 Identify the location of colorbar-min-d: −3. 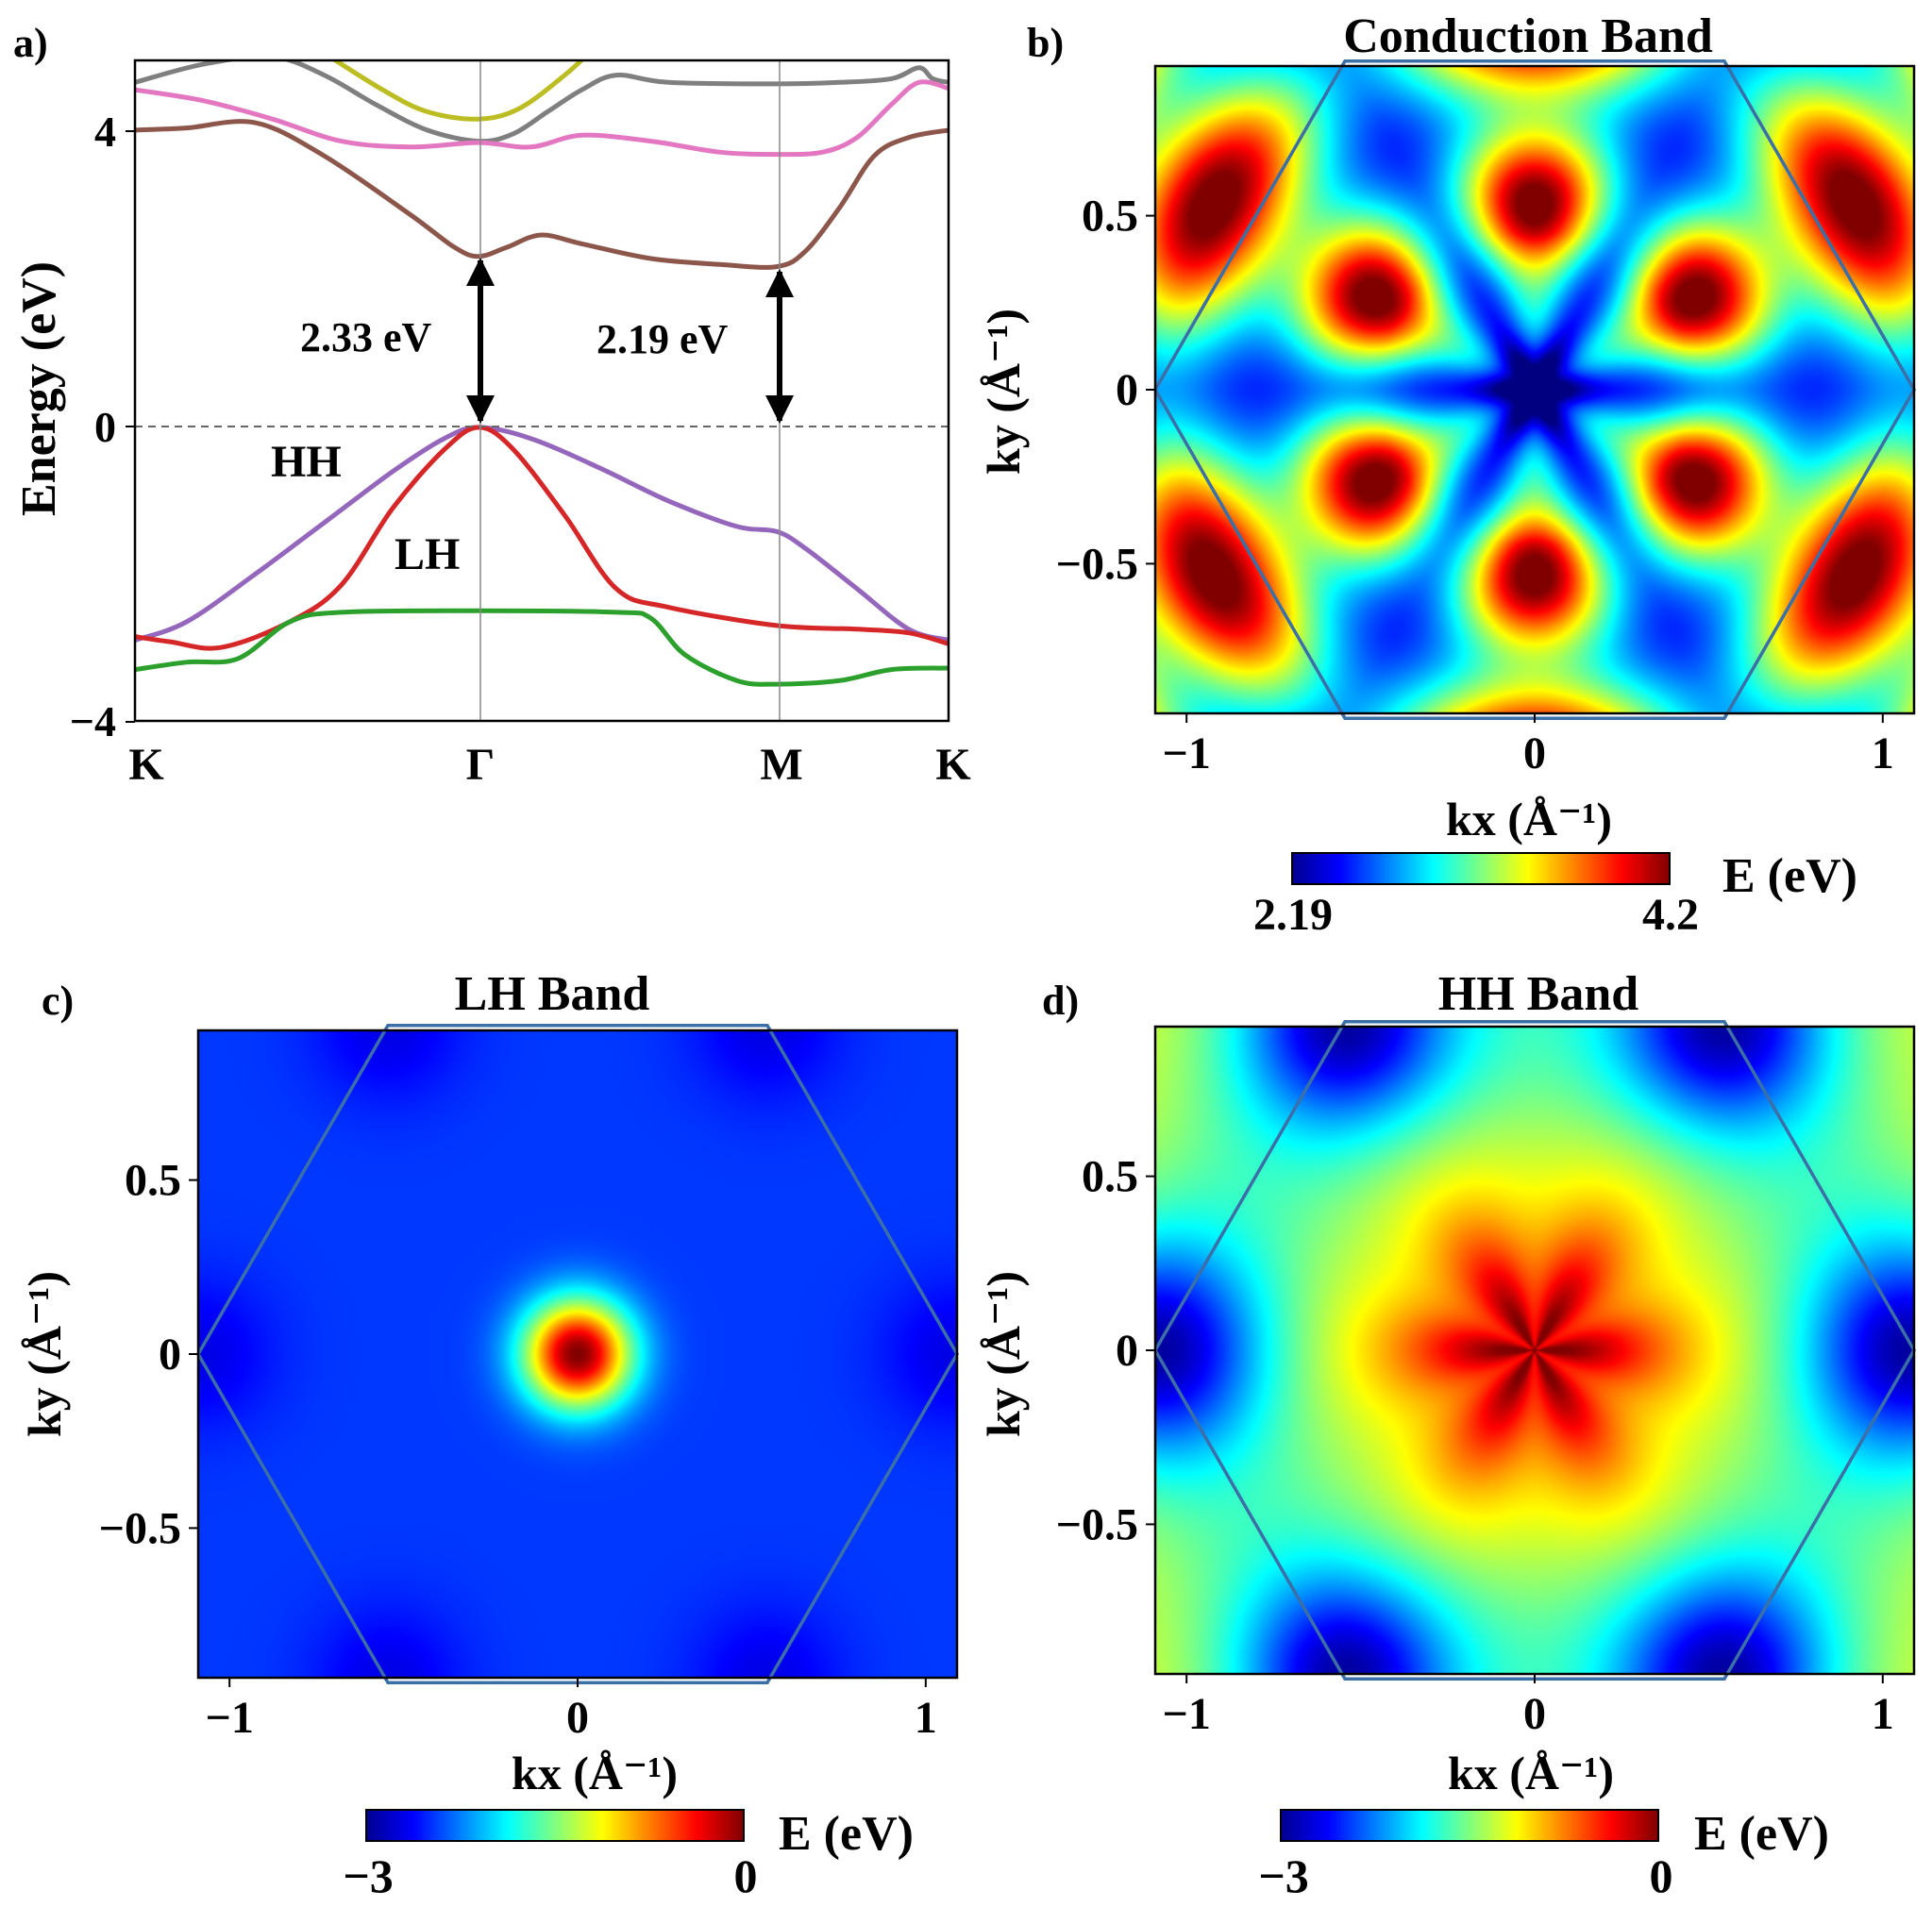
(1283, 1875).